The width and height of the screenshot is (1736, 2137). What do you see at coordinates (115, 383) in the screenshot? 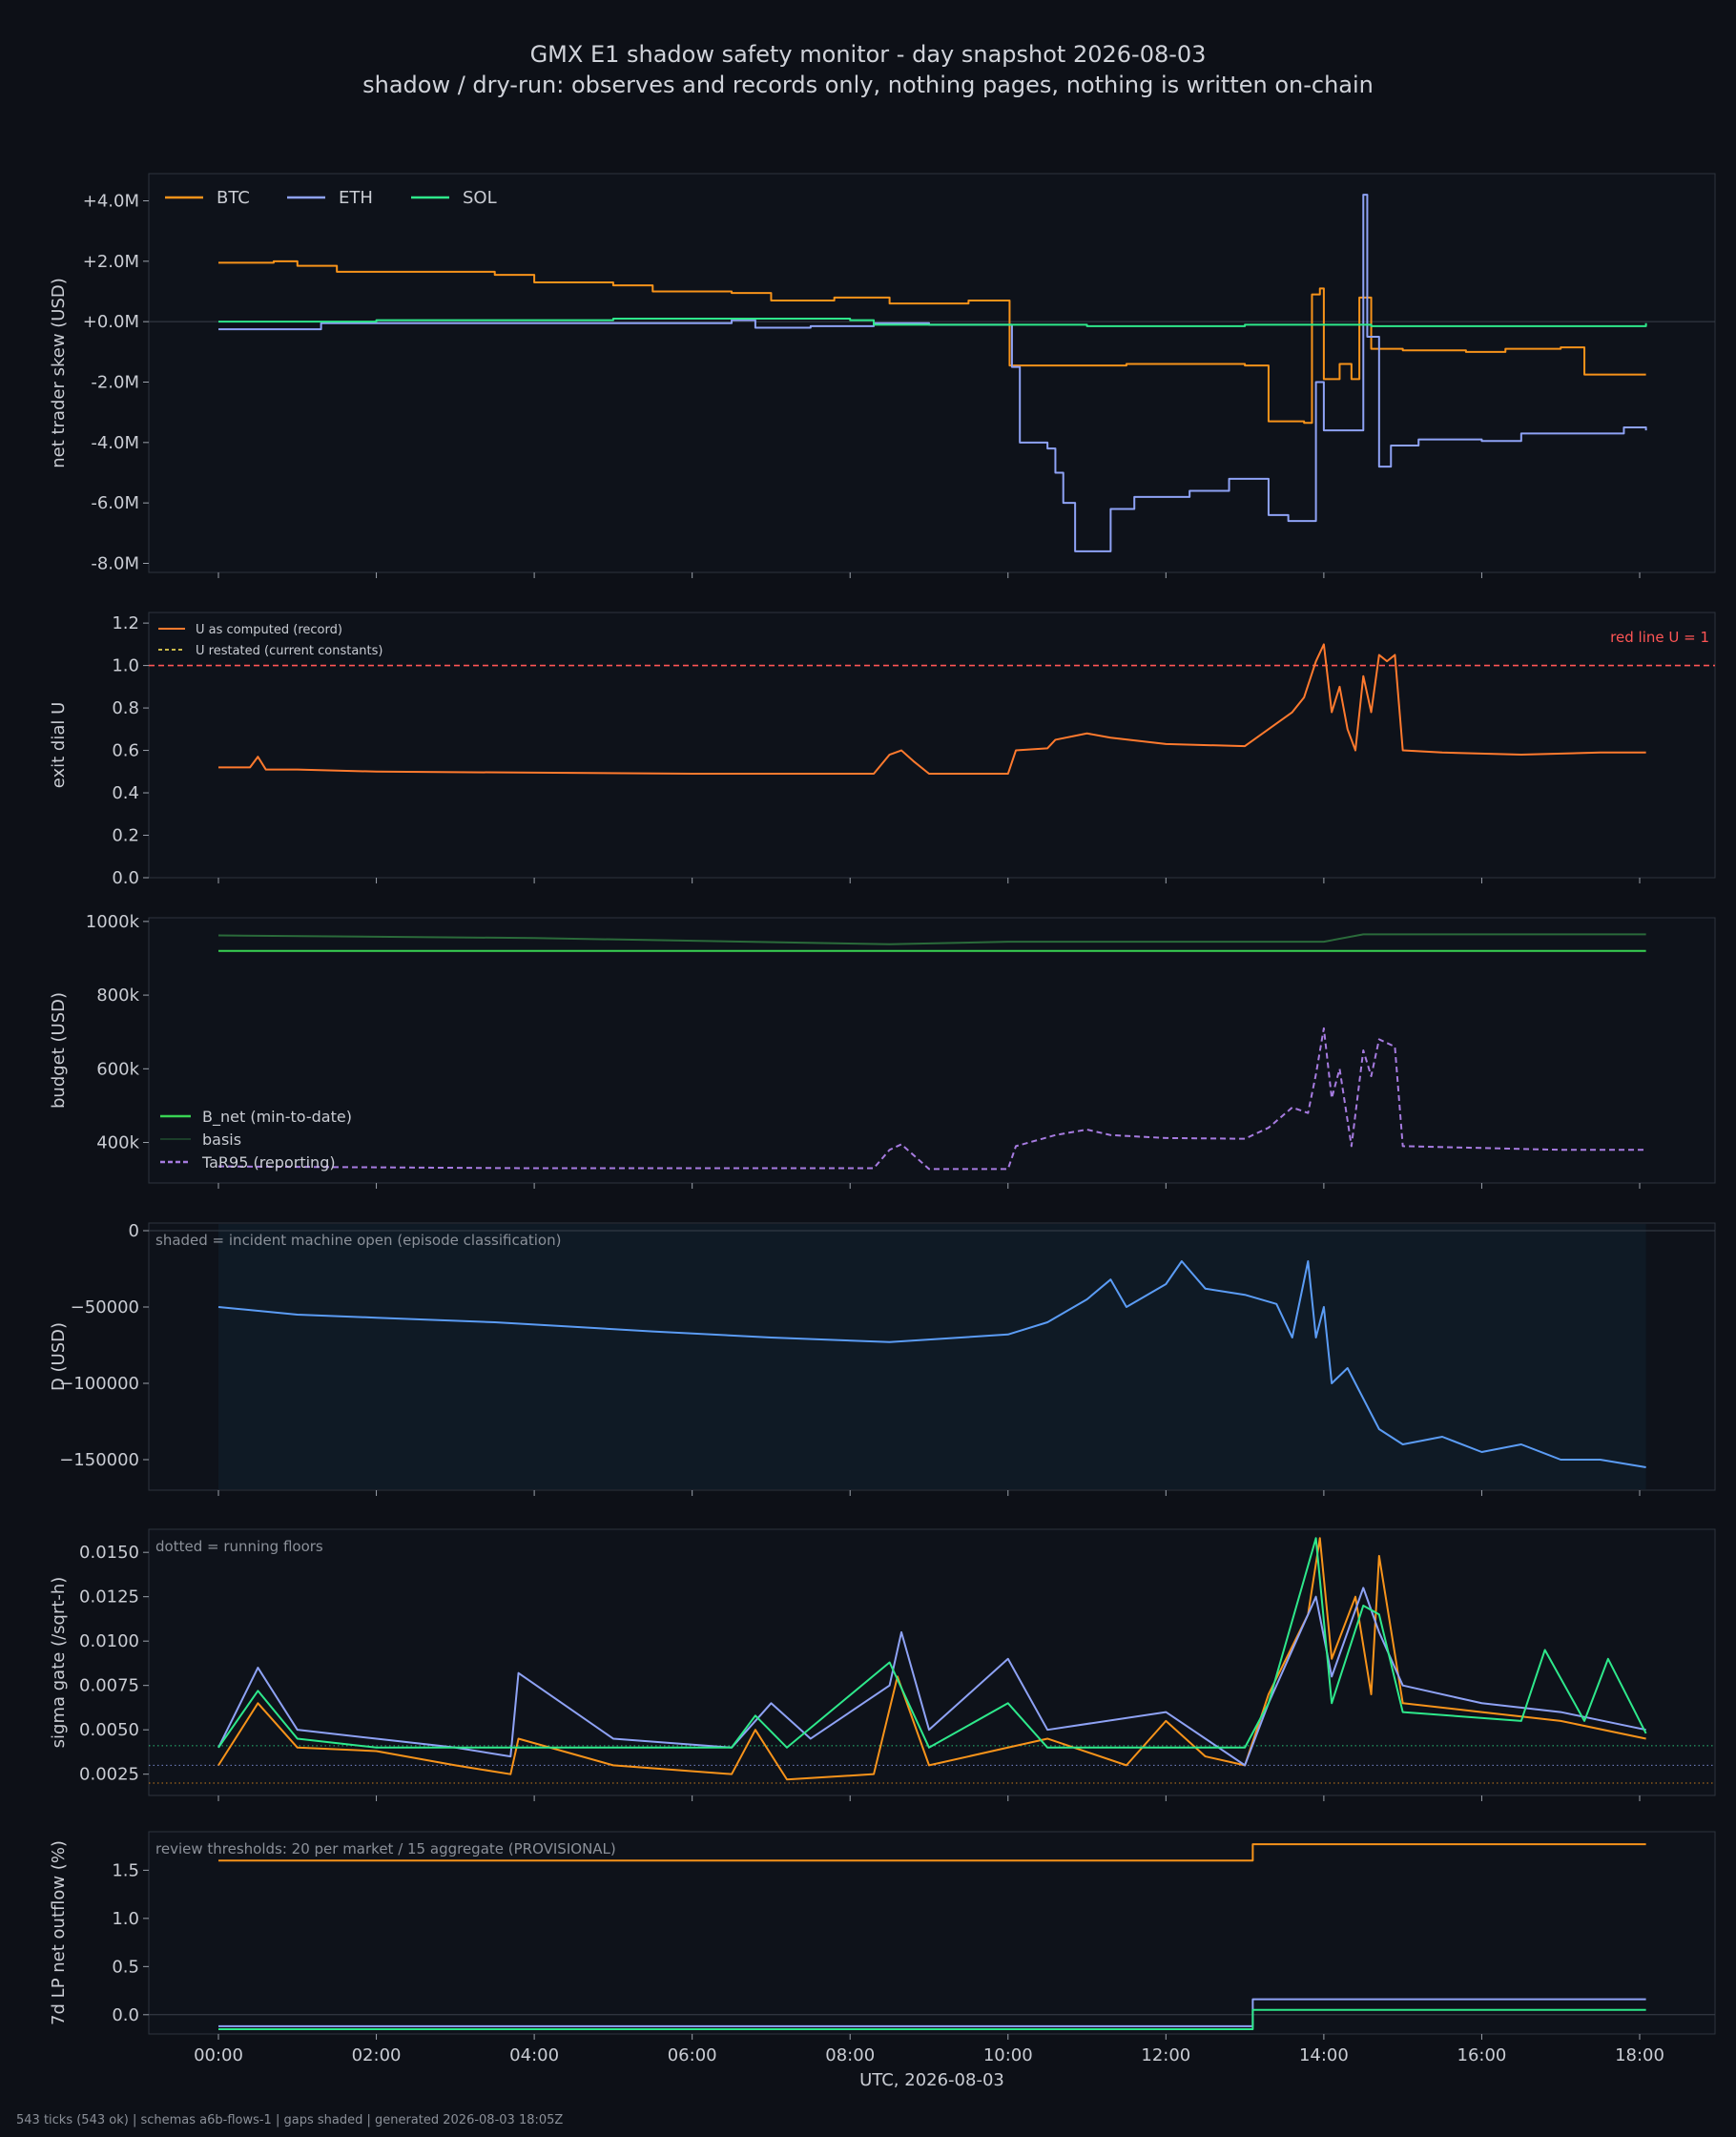
I see `y-tick-label: -2.0M` at bounding box center [115, 383].